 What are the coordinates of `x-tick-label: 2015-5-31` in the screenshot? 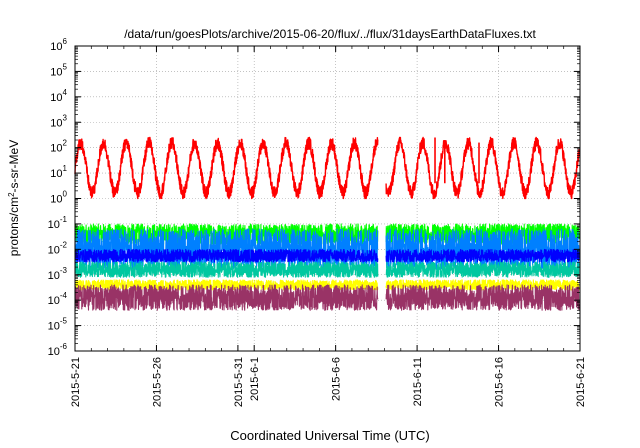 It's located at (239, 382).